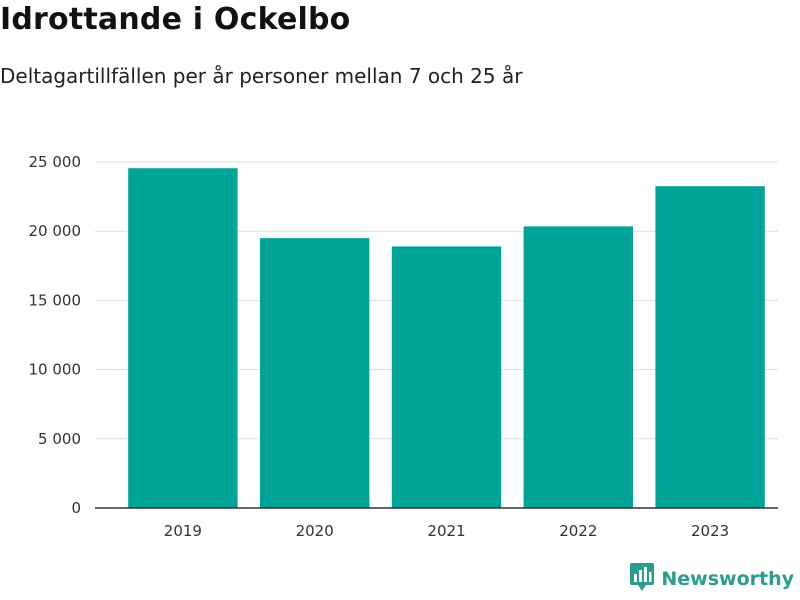  Describe the element at coordinates (55, 370) in the screenshot. I see `y-tick-label: 10 000` at that location.